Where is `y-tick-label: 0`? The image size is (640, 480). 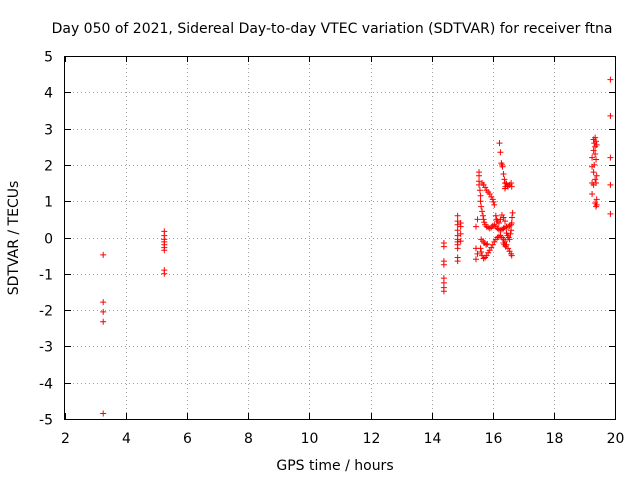 y-tick-label: 0 is located at coordinates (48, 240).